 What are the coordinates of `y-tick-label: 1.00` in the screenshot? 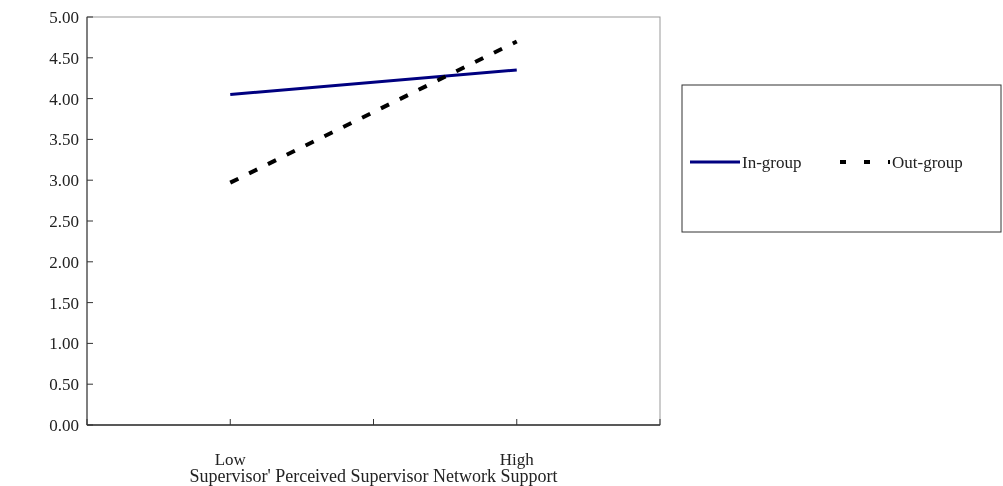 It's located at (64, 344).